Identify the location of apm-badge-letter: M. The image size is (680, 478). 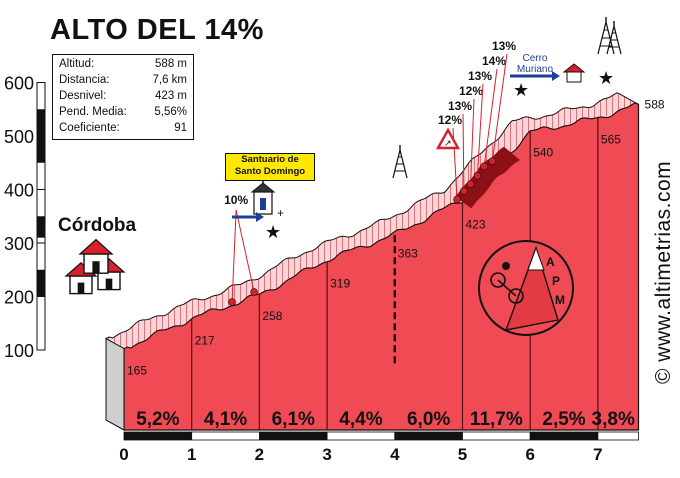
(560, 300).